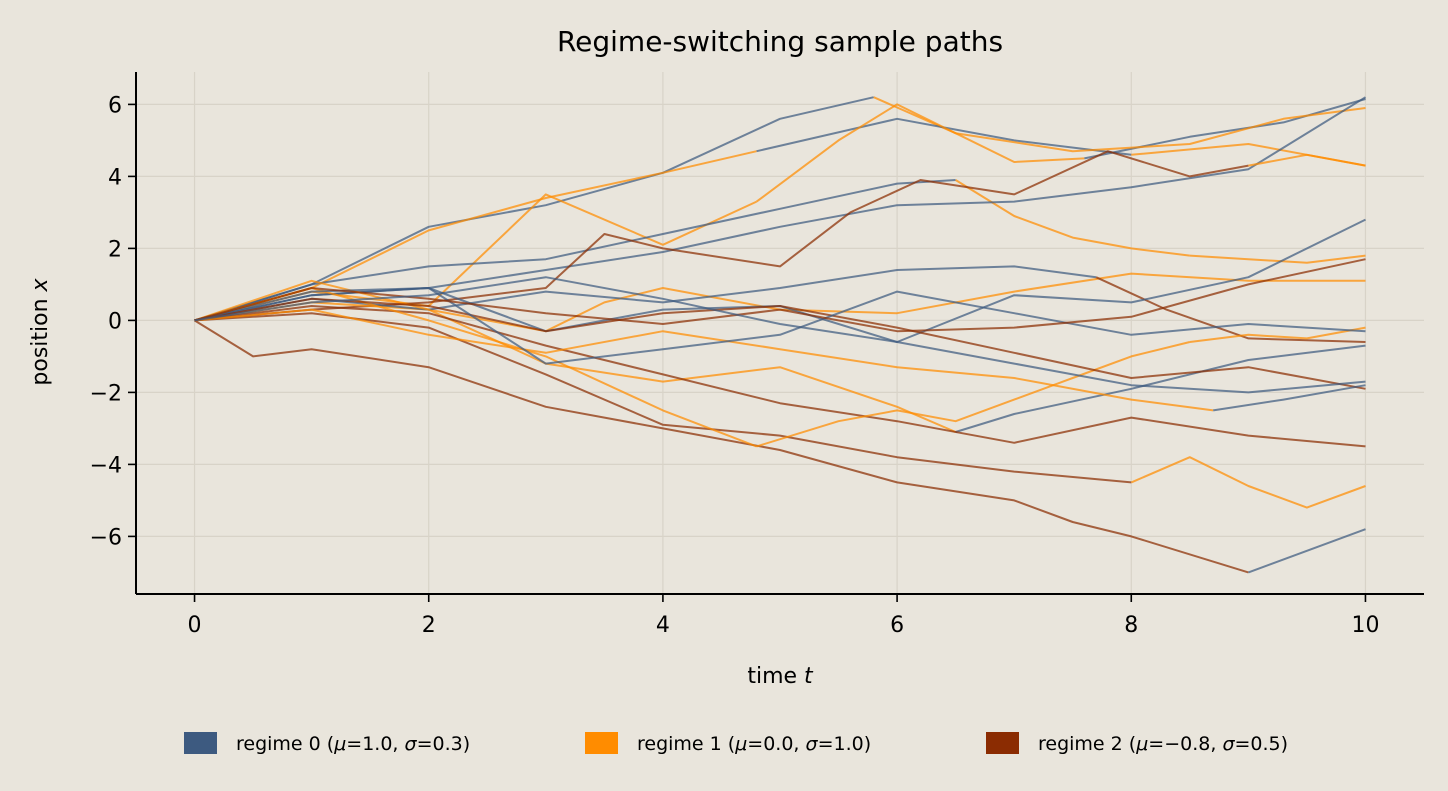  What do you see at coordinates (429, 625) in the screenshot?
I see `x-tick-label: 2` at bounding box center [429, 625].